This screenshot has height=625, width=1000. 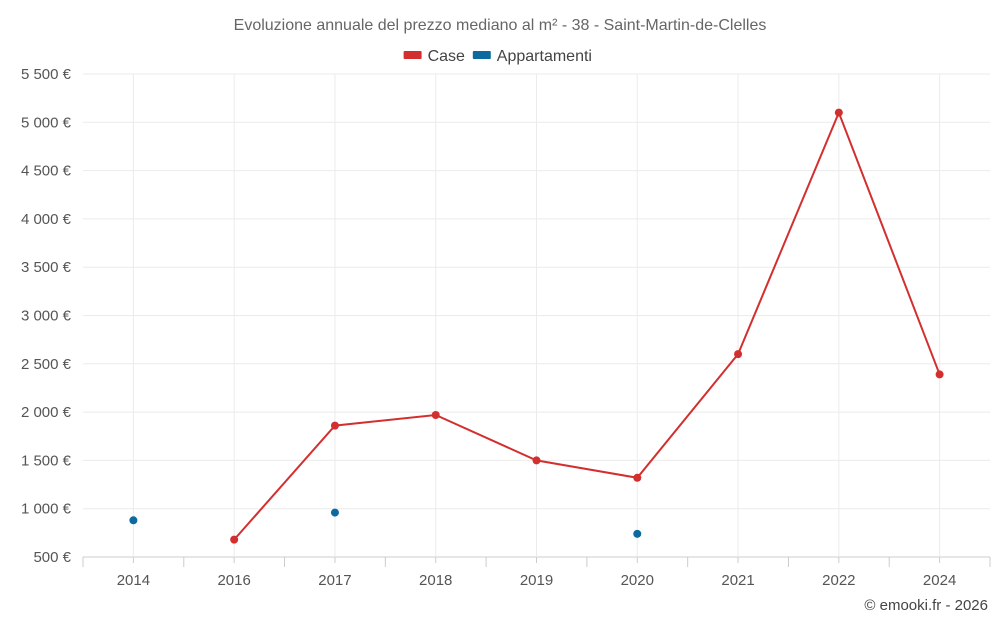 I want to click on x-tick-label: 2018, so click(x=435, y=580).